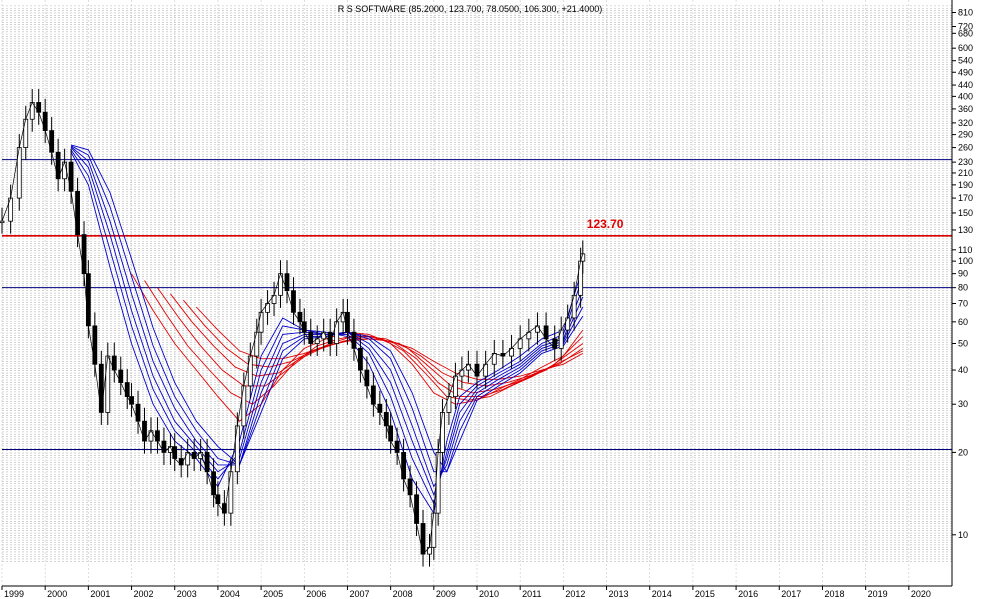 The width and height of the screenshot is (994, 599). I want to click on y-tick-label: 260, so click(965, 148).